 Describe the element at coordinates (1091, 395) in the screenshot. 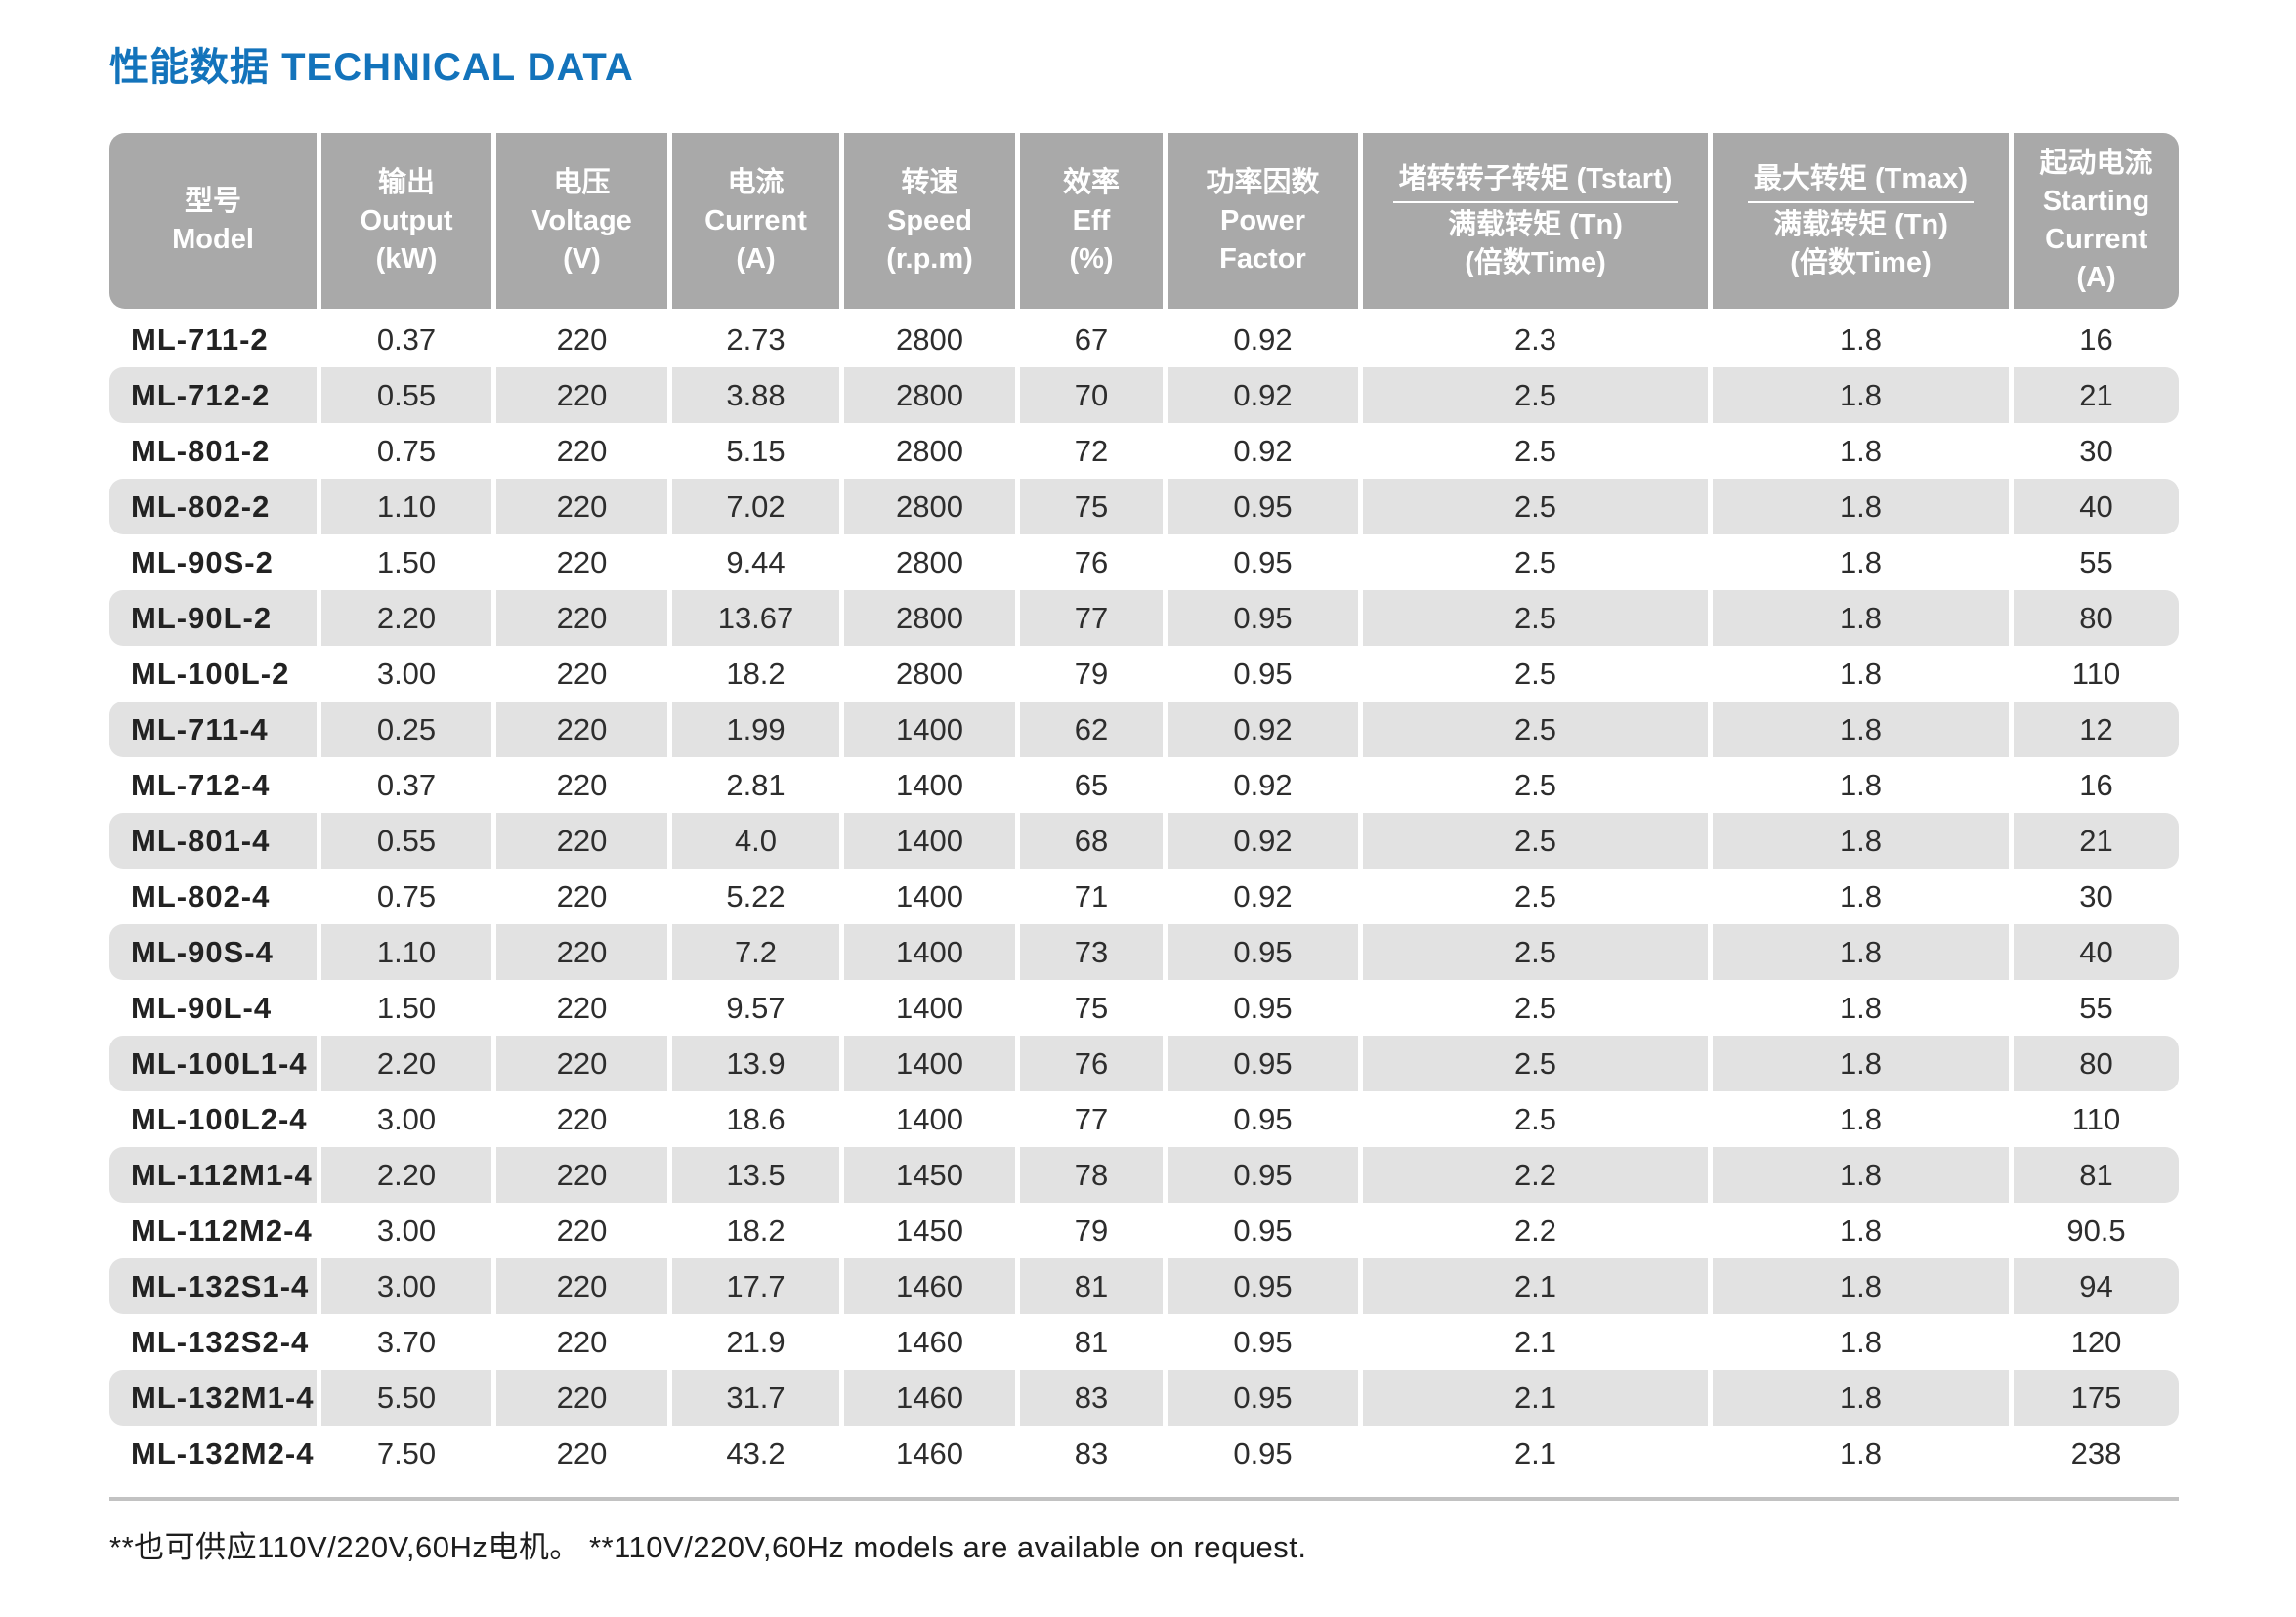

I see `value-cell: 70` at that location.